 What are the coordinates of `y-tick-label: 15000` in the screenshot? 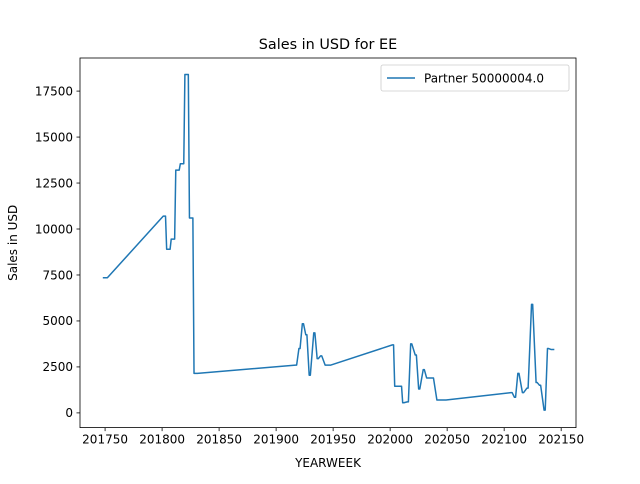 It's located at (54, 137).